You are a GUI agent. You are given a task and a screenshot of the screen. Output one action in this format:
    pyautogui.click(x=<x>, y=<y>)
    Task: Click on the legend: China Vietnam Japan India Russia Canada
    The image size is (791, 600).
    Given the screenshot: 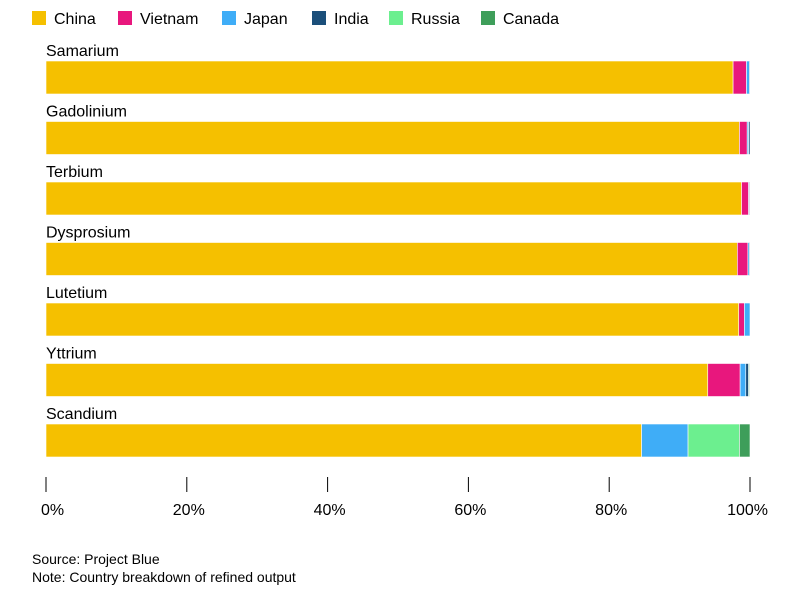 What is the action you would take?
    pyautogui.click(x=295, y=19)
    